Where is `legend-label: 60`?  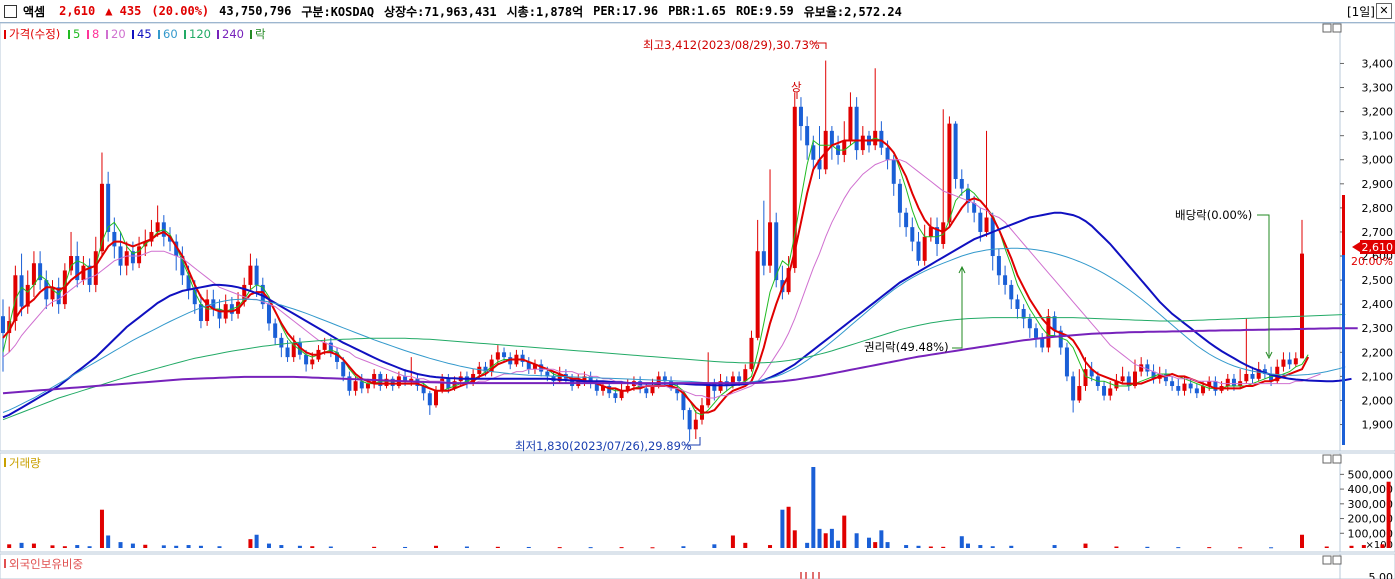
legend-label: 60 is located at coordinates (170, 34).